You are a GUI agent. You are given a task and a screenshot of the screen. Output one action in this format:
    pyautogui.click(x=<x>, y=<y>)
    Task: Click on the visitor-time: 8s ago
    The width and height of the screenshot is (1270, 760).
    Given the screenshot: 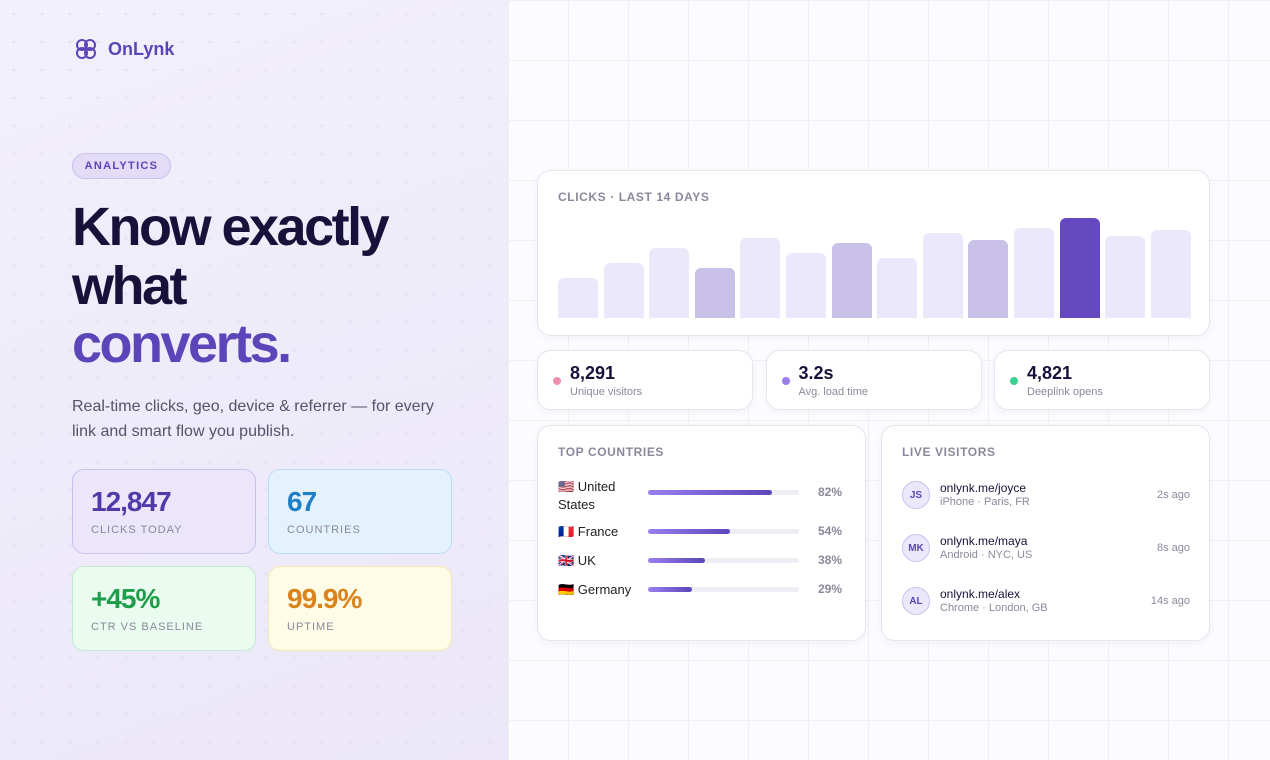 What is the action you would take?
    pyautogui.click(x=1173, y=548)
    